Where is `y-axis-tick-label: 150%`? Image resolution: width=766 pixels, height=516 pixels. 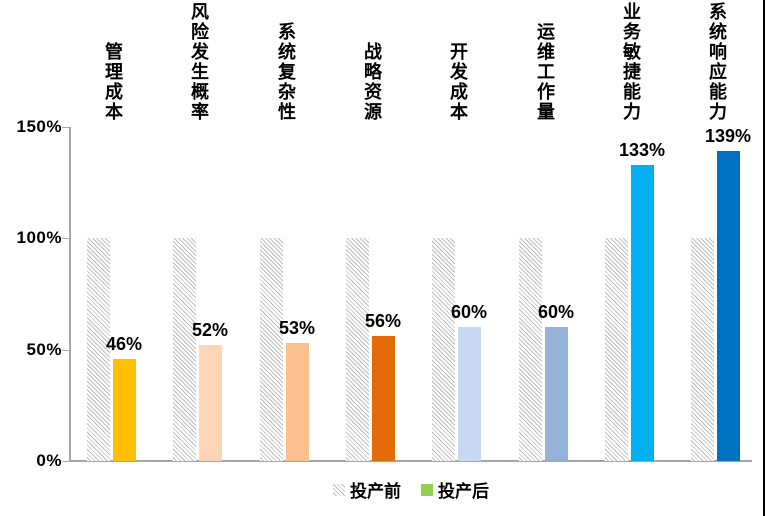
y-axis-tick-label: 150% is located at coordinates (39, 126).